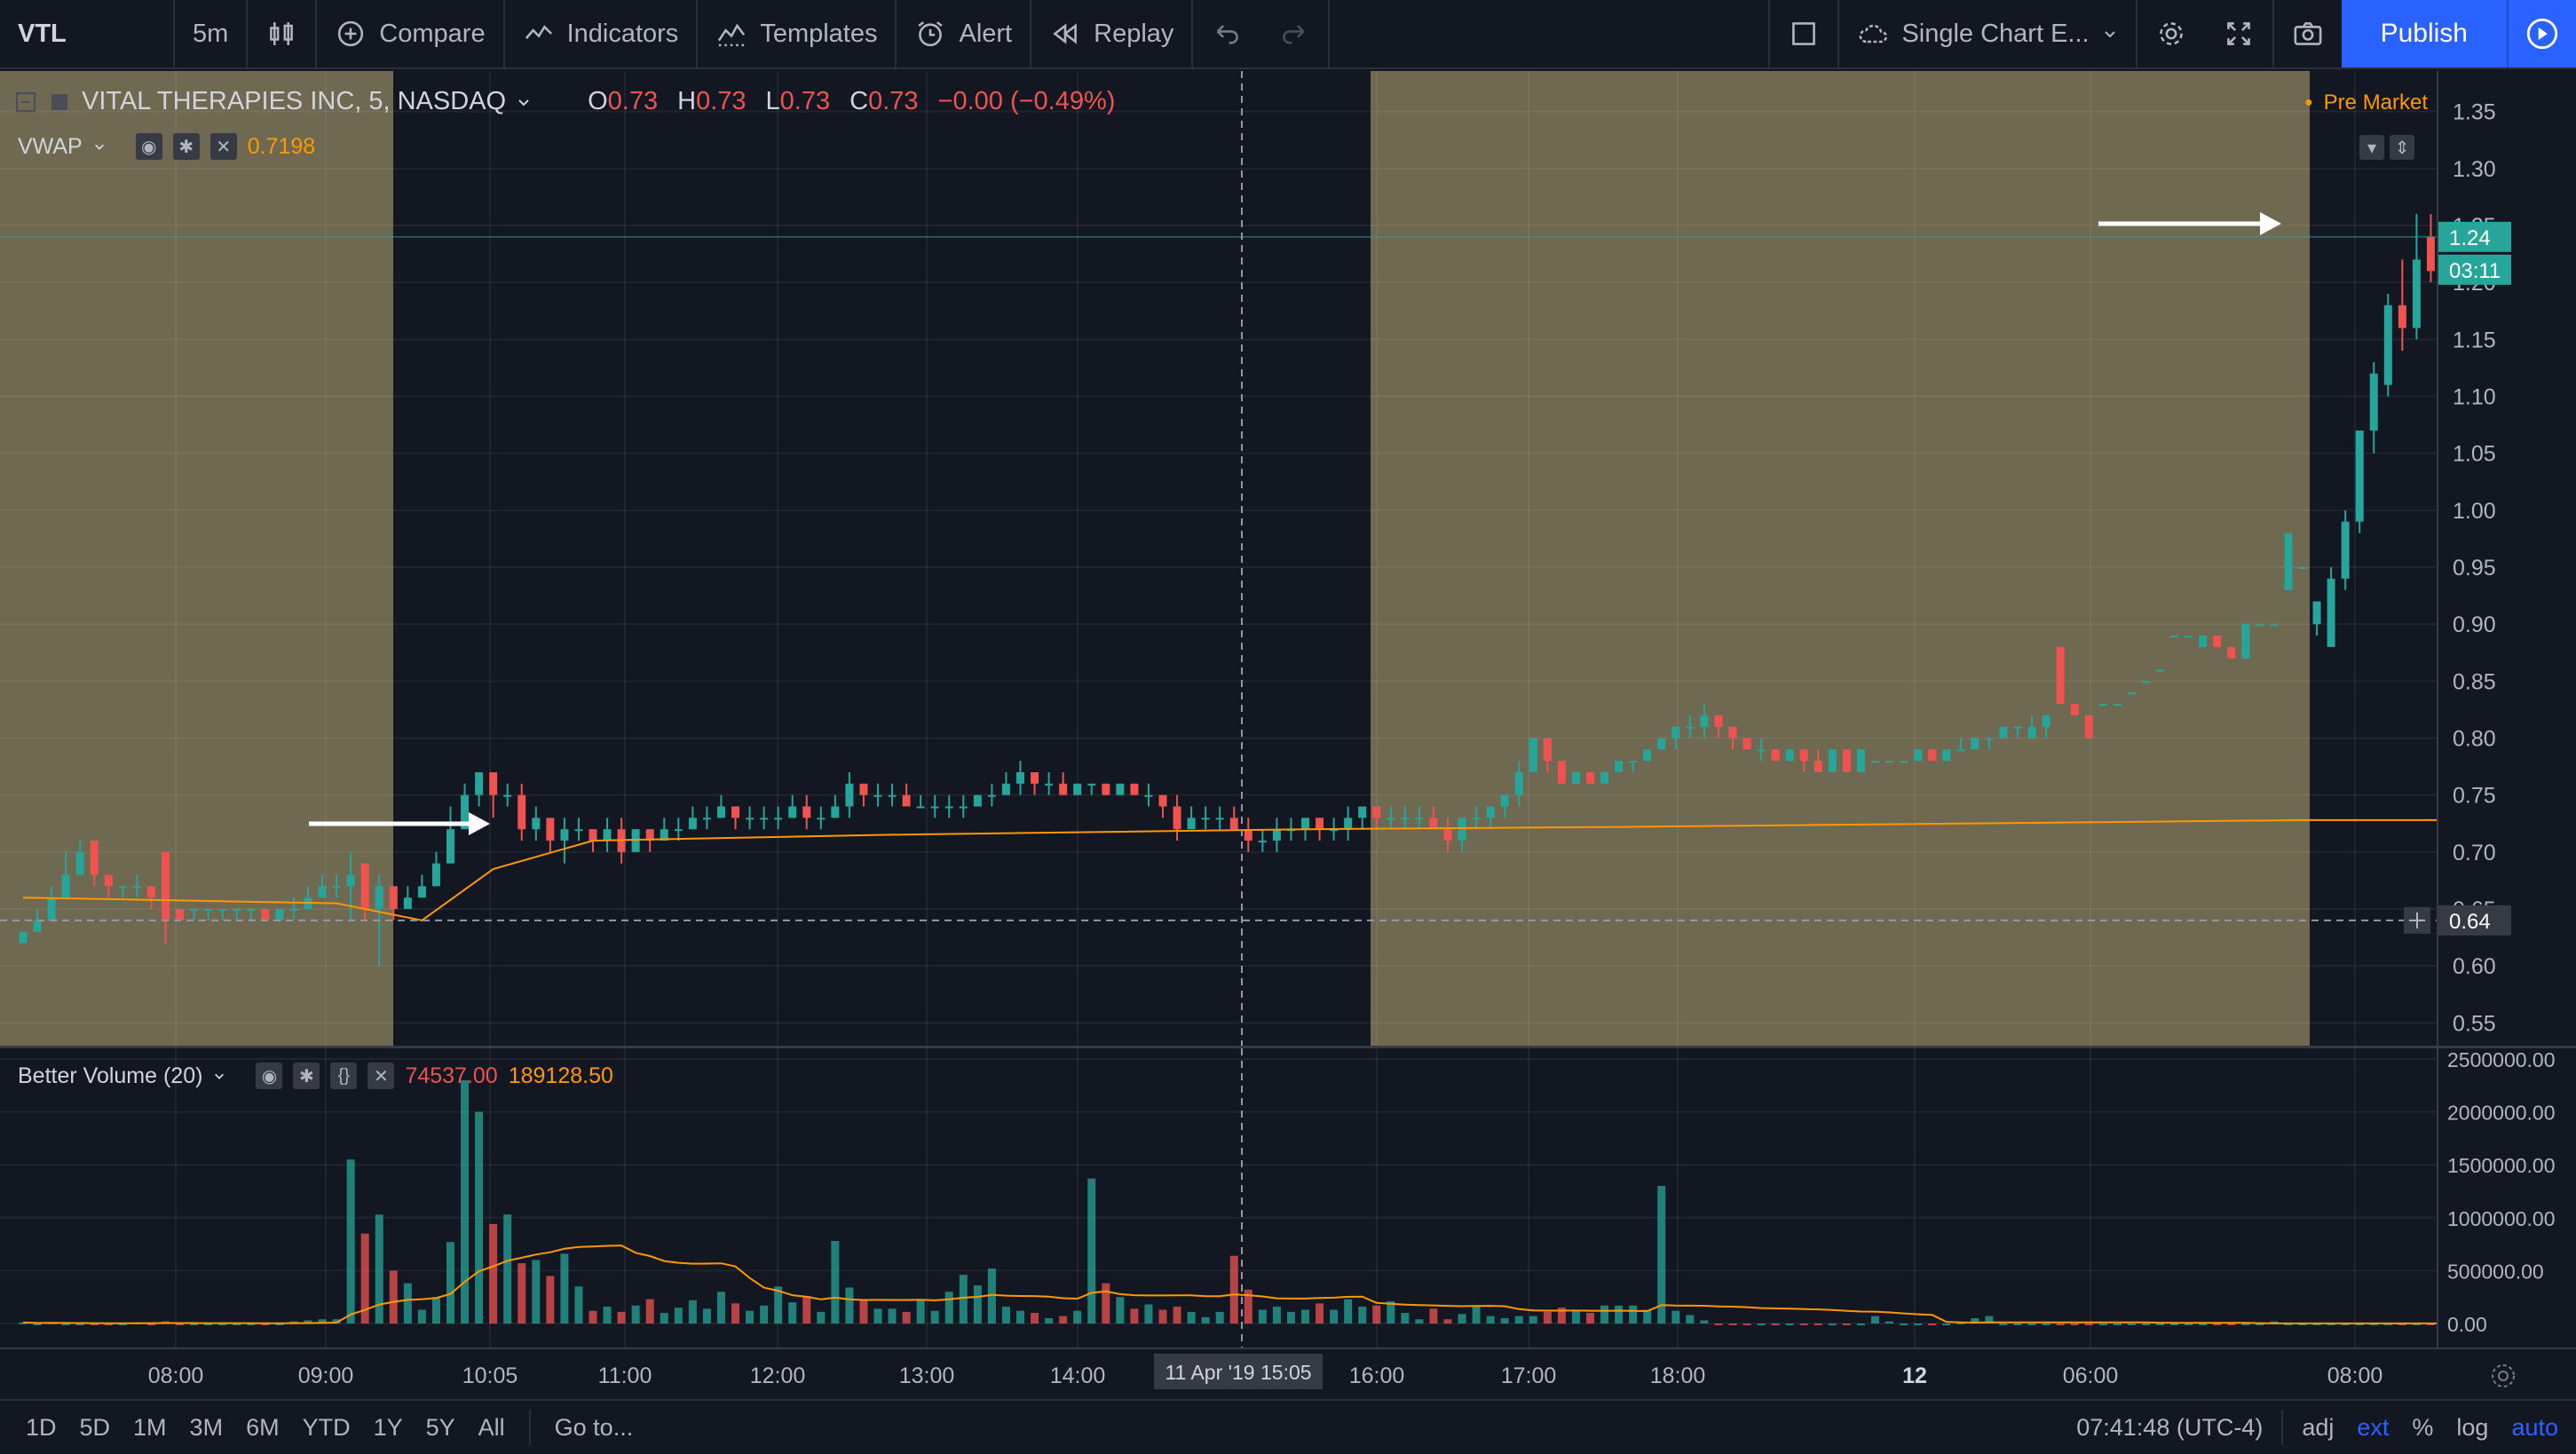 The height and width of the screenshot is (1454, 2576). Describe the element at coordinates (2472, 1427) in the screenshot. I see `log-toggle: log` at that location.